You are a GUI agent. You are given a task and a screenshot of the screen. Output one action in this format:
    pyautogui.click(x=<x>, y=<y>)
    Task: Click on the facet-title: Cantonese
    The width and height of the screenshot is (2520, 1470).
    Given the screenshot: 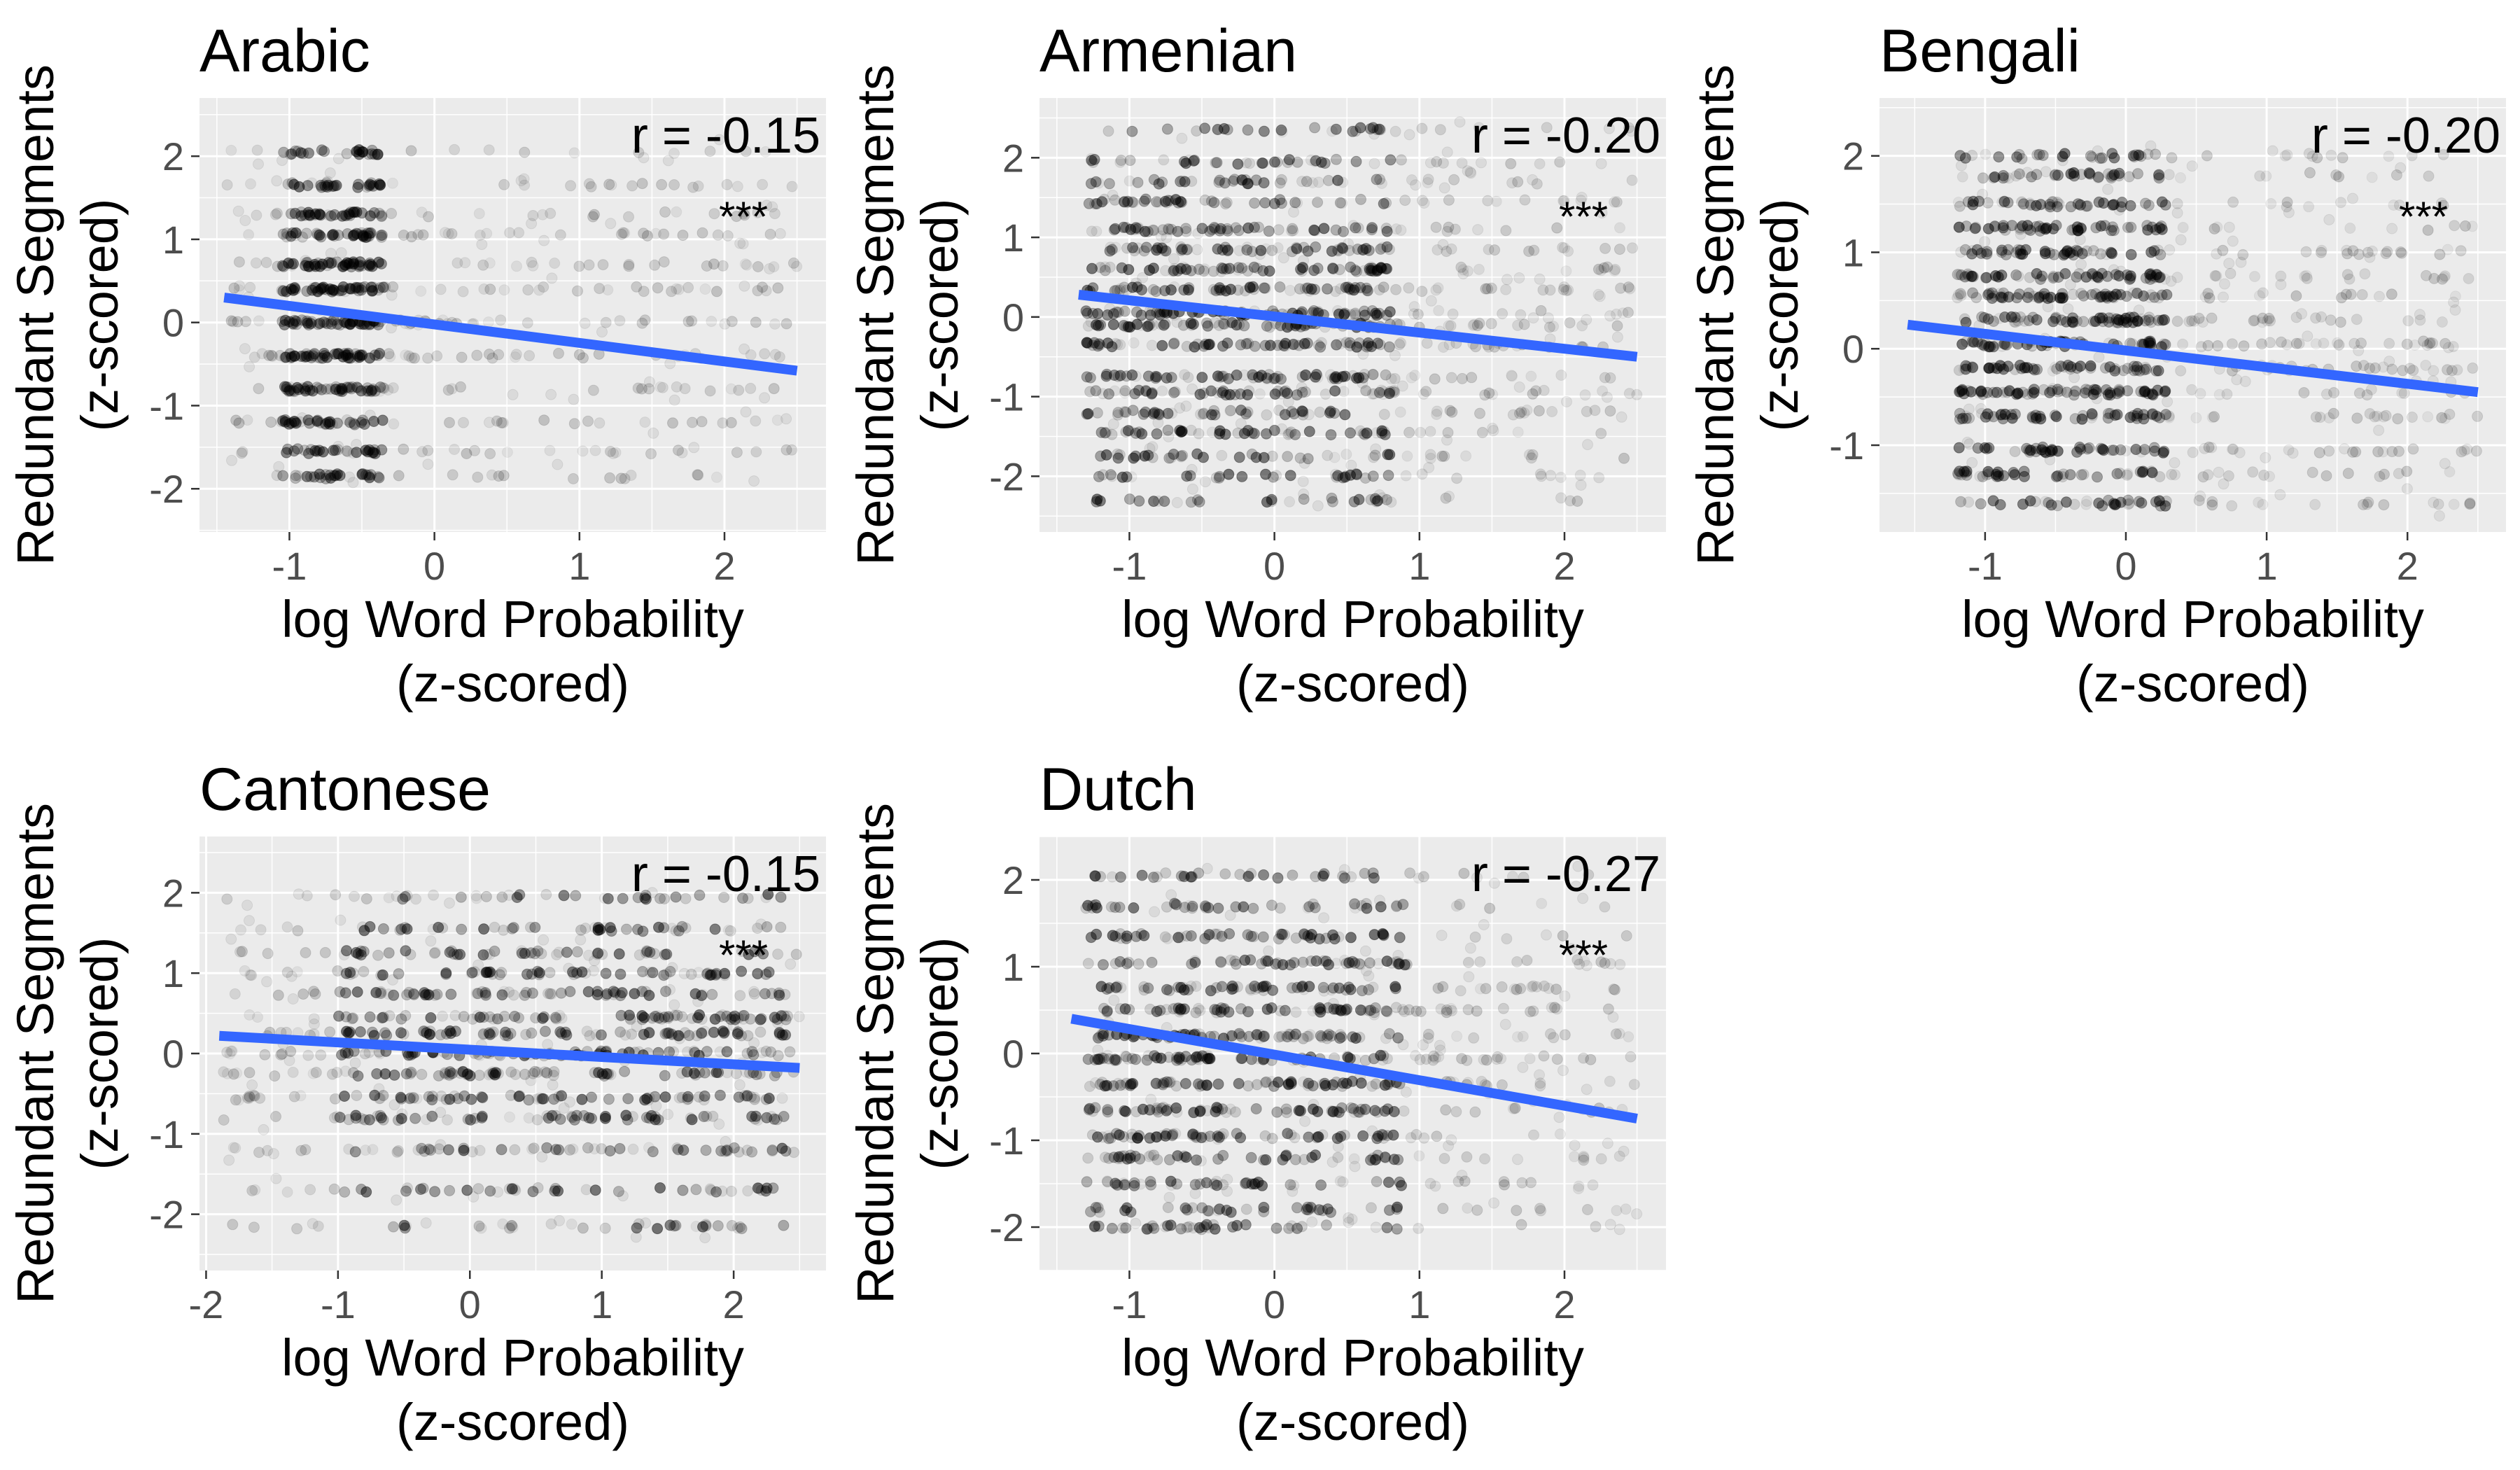 What is the action you would take?
    pyautogui.click(x=345, y=789)
    